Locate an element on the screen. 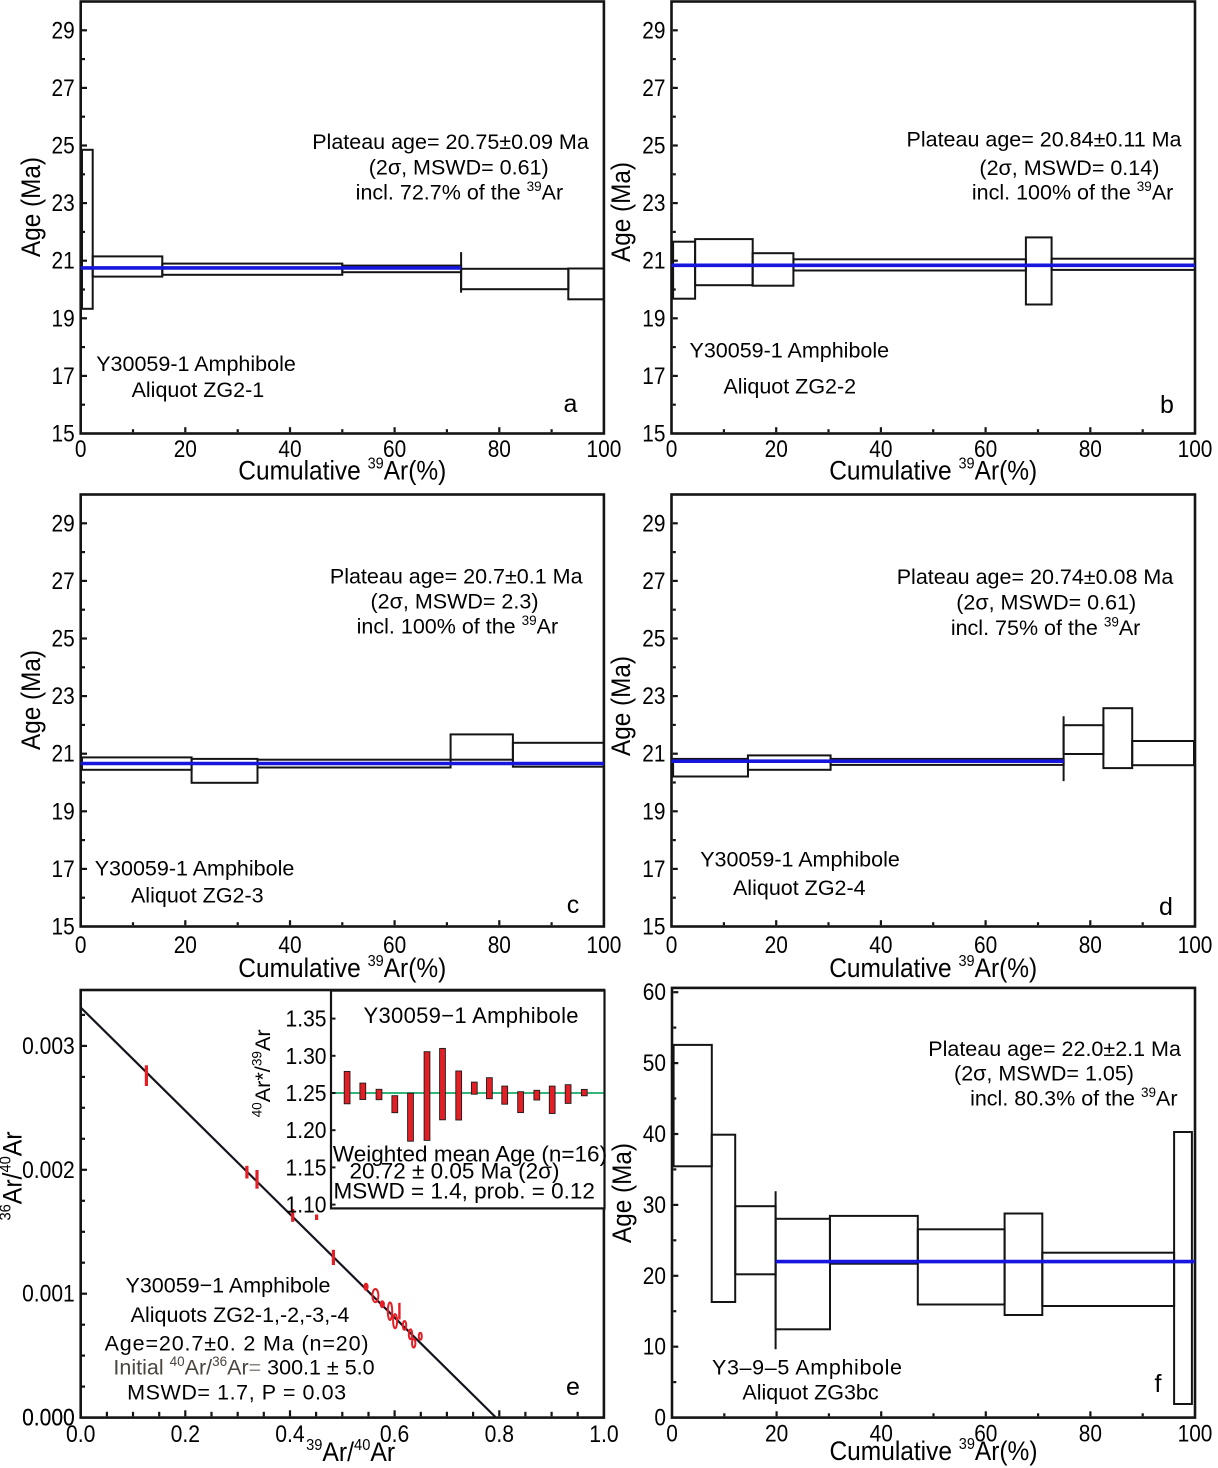 This screenshot has width=1218, height=1468. svg-text: Aliquot ZG2-3 is located at coordinates (197, 896).